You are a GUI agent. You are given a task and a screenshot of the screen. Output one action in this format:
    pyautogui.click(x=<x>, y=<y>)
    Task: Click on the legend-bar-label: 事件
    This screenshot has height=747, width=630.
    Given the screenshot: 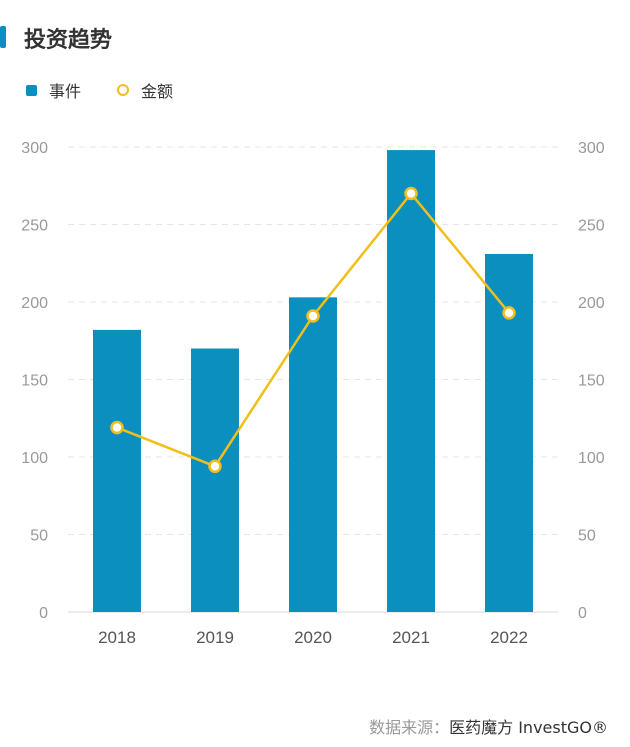 What is the action you would take?
    pyautogui.click(x=65, y=91)
    